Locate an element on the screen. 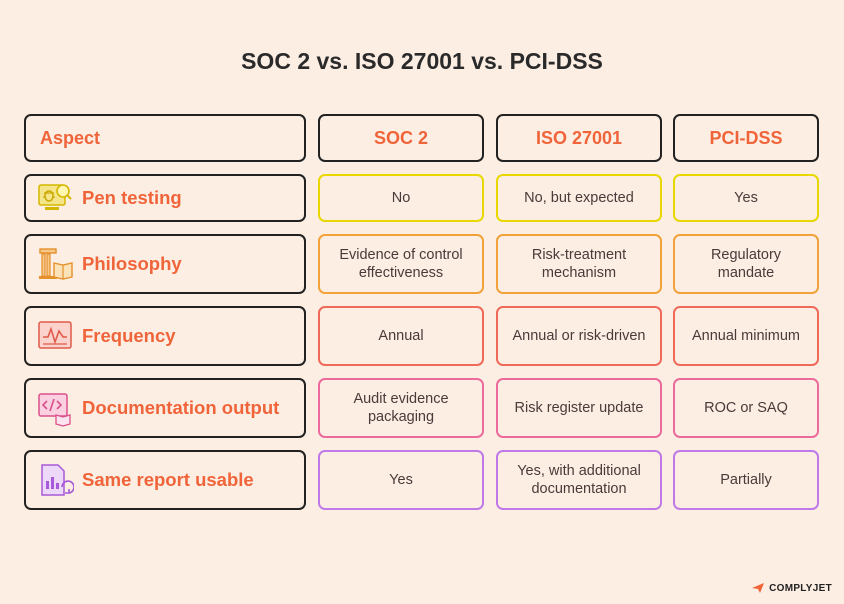  code-monitor-icon is located at coordinates (54, 410).